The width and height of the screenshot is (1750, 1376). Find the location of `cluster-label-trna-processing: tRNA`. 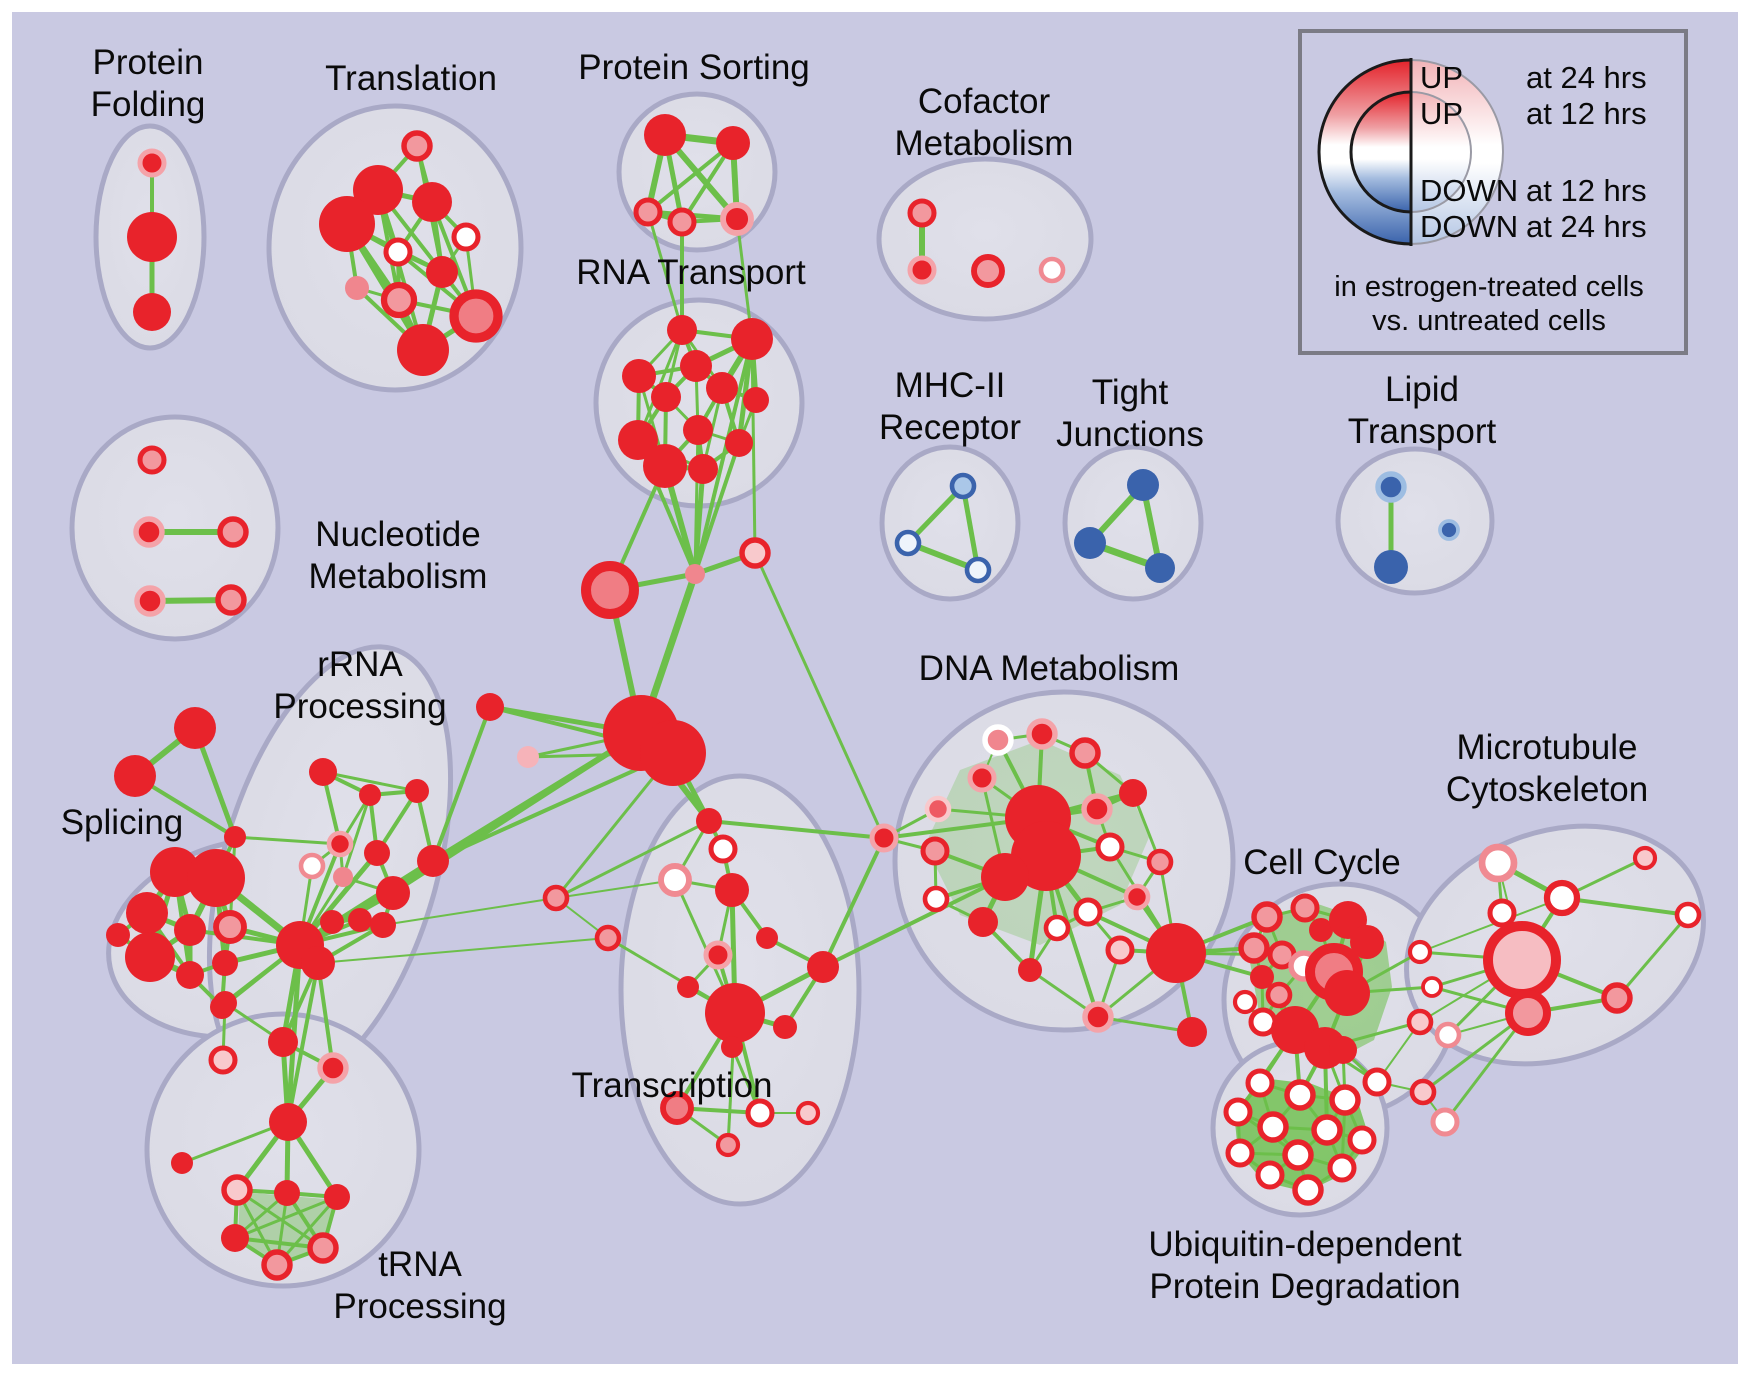

cluster-label-trna-processing: tRNA is located at coordinates (420, 1264).